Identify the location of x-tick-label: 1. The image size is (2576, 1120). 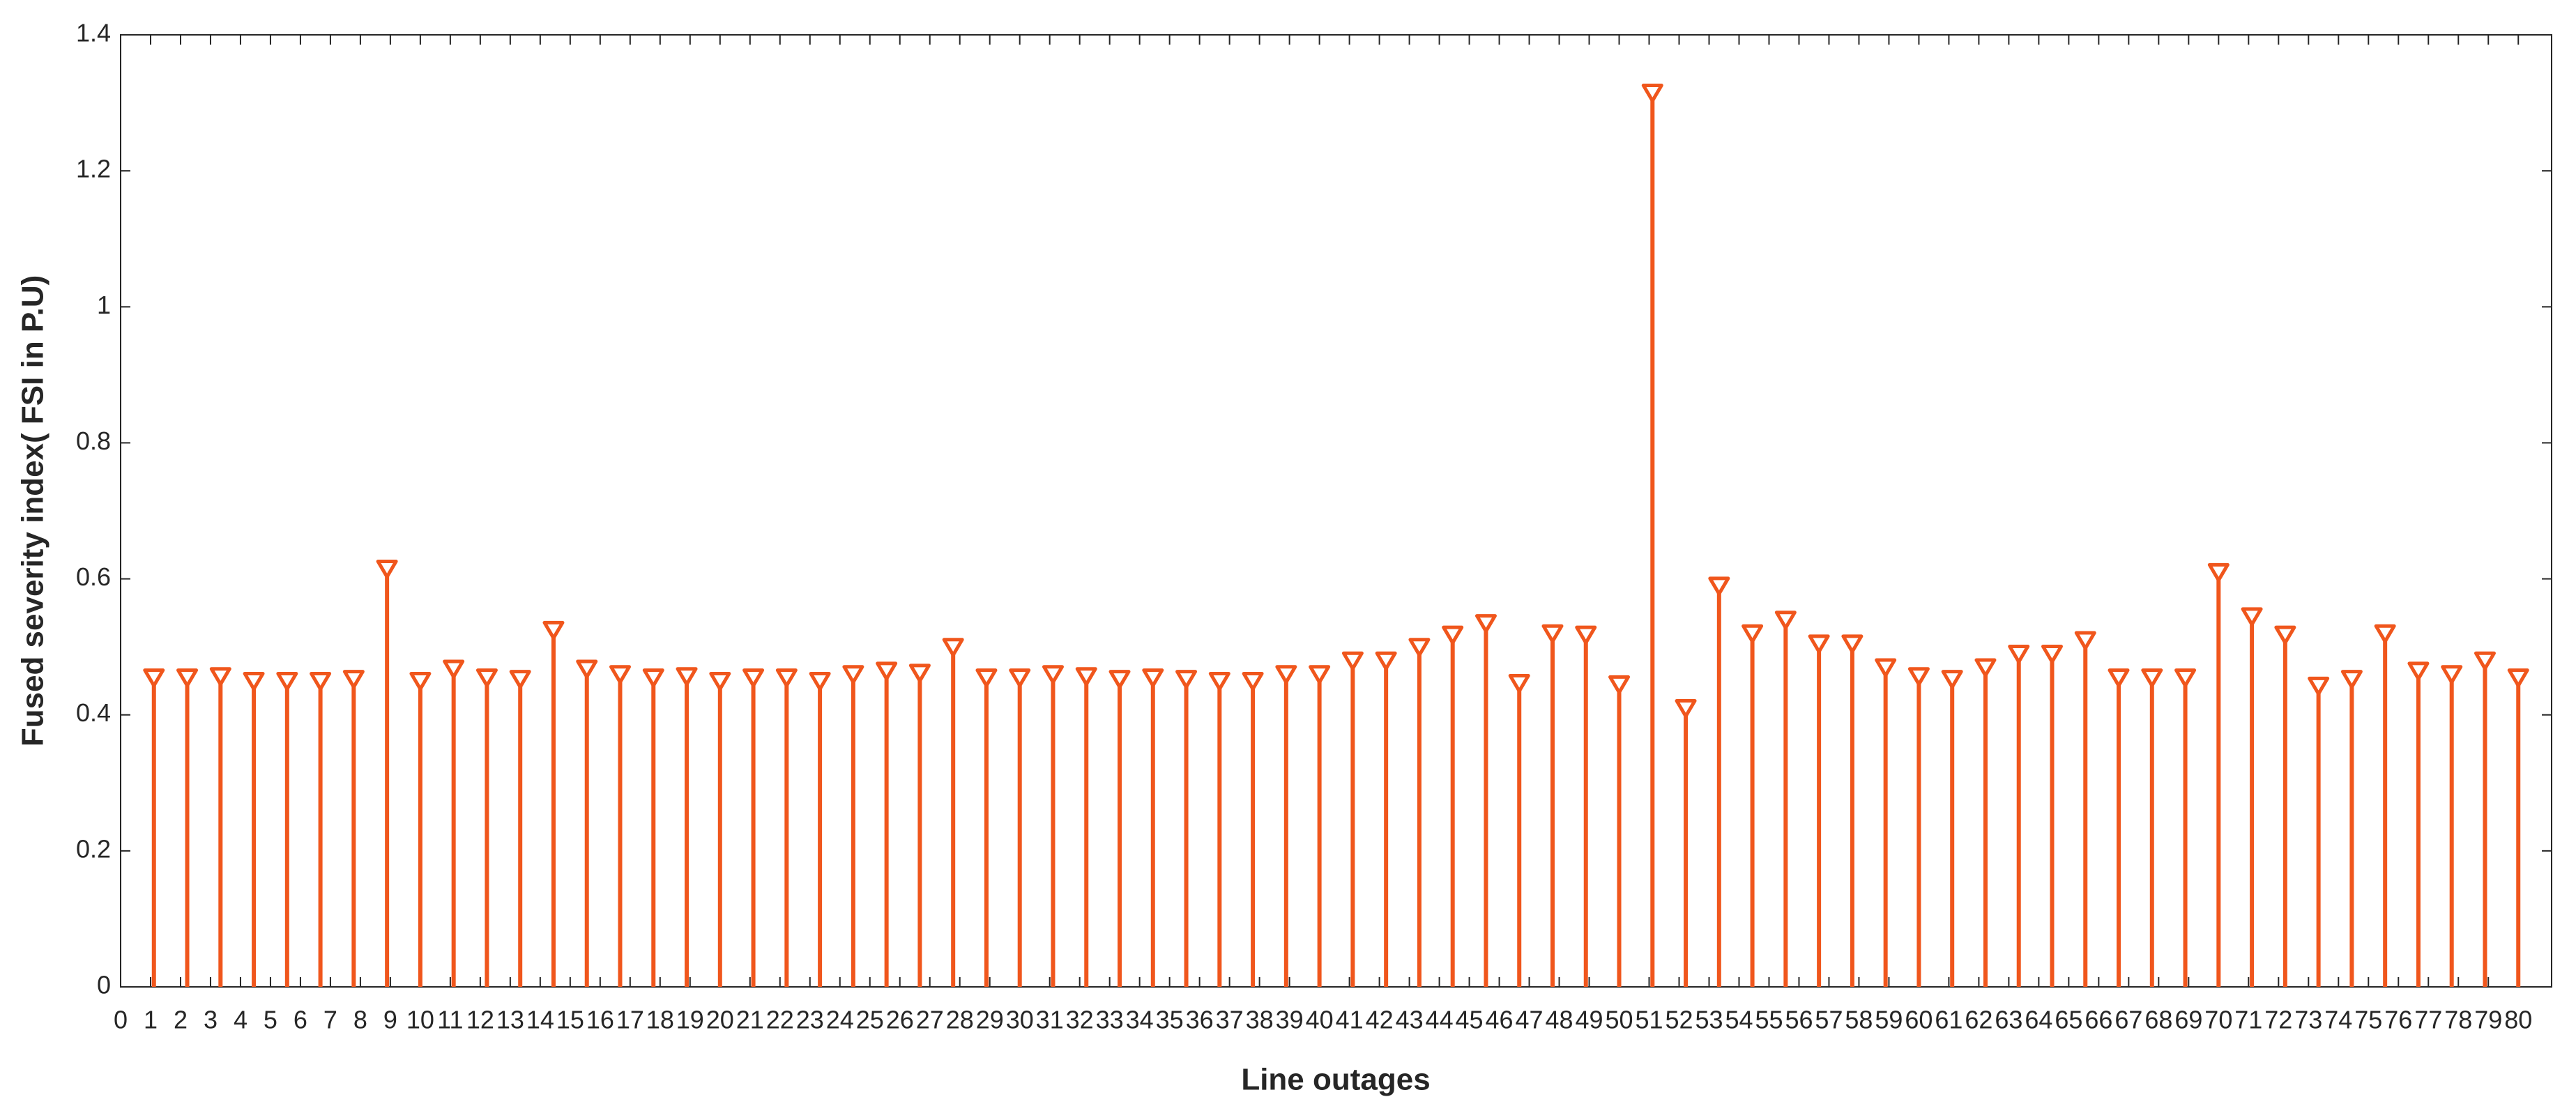
(151, 1020).